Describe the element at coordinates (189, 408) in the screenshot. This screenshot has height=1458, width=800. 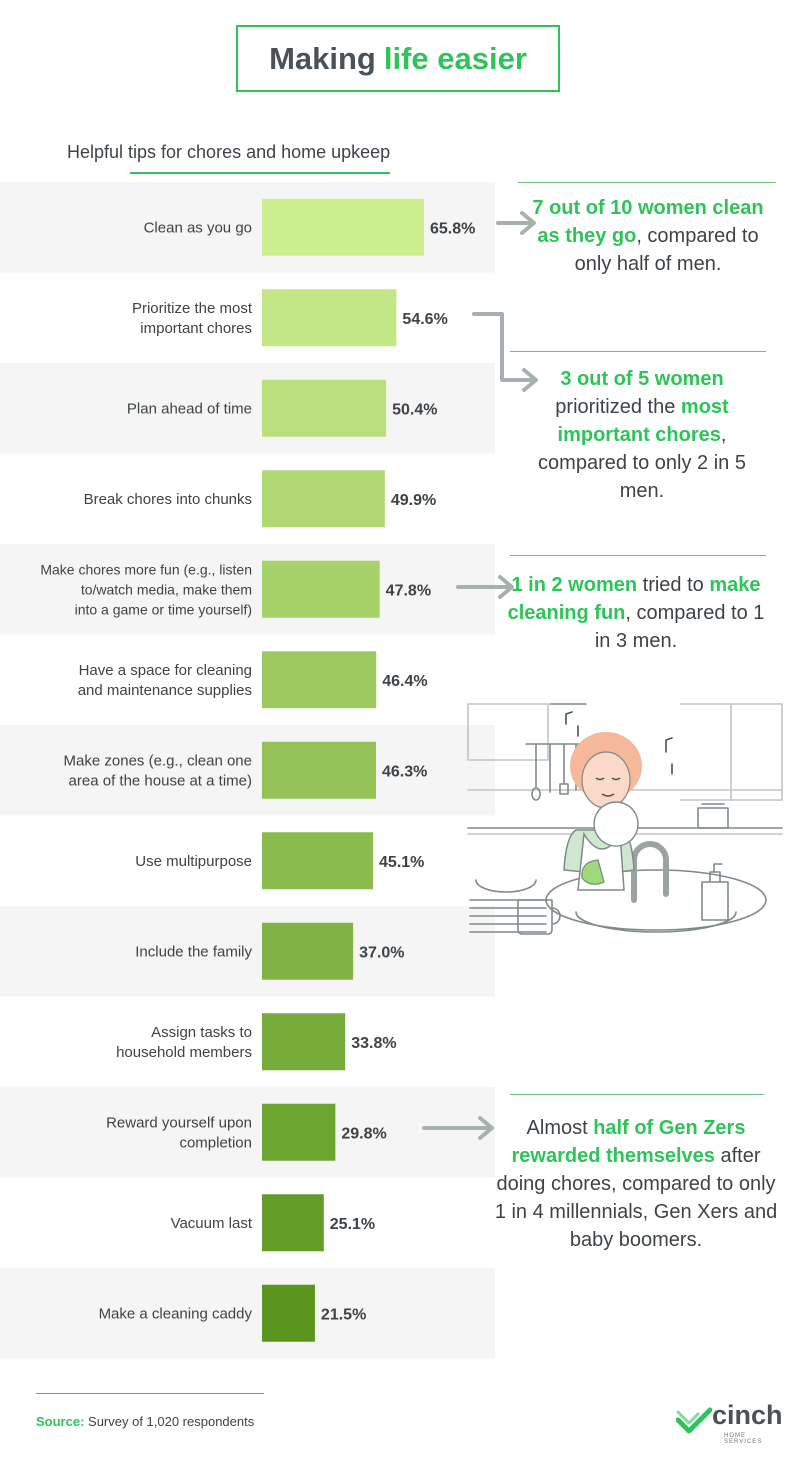
I see `category-label: Plan ahead of time` at that location.